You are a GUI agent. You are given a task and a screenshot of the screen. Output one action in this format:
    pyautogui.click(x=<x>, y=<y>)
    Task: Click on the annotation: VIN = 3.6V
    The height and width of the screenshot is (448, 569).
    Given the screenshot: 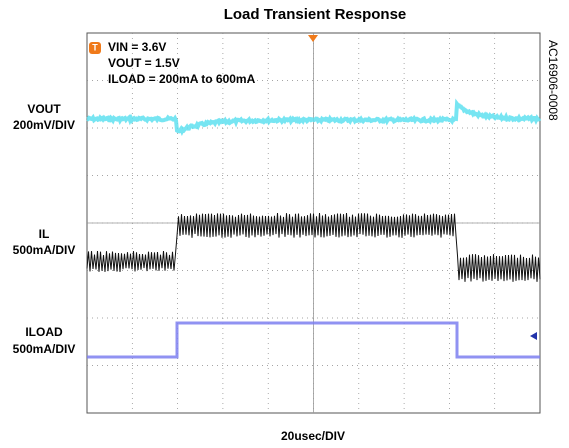 What is the action you would take?
    pyautogui.click(x=137, y=47)
    